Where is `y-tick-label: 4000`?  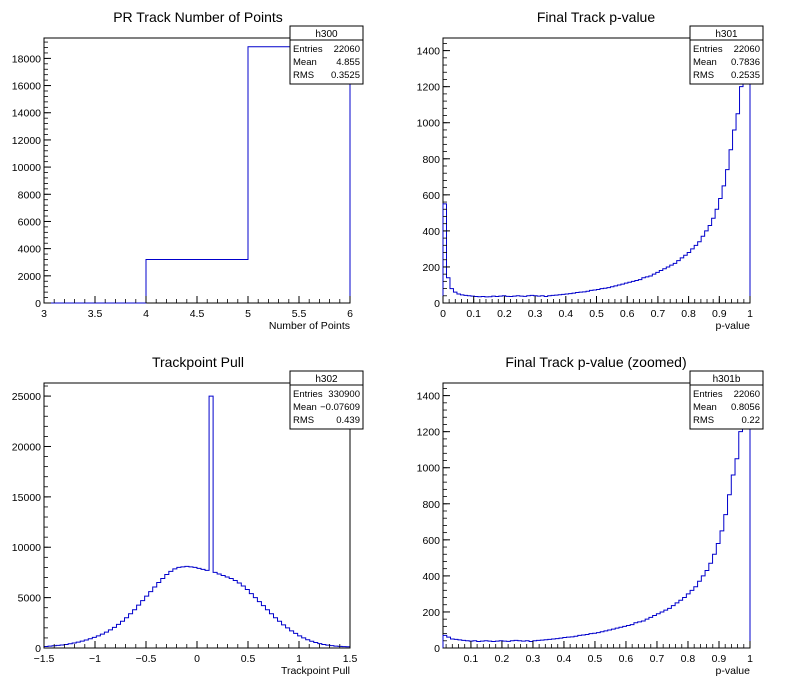 y-tick-label: 4000 is located at coordinates (30, 250).